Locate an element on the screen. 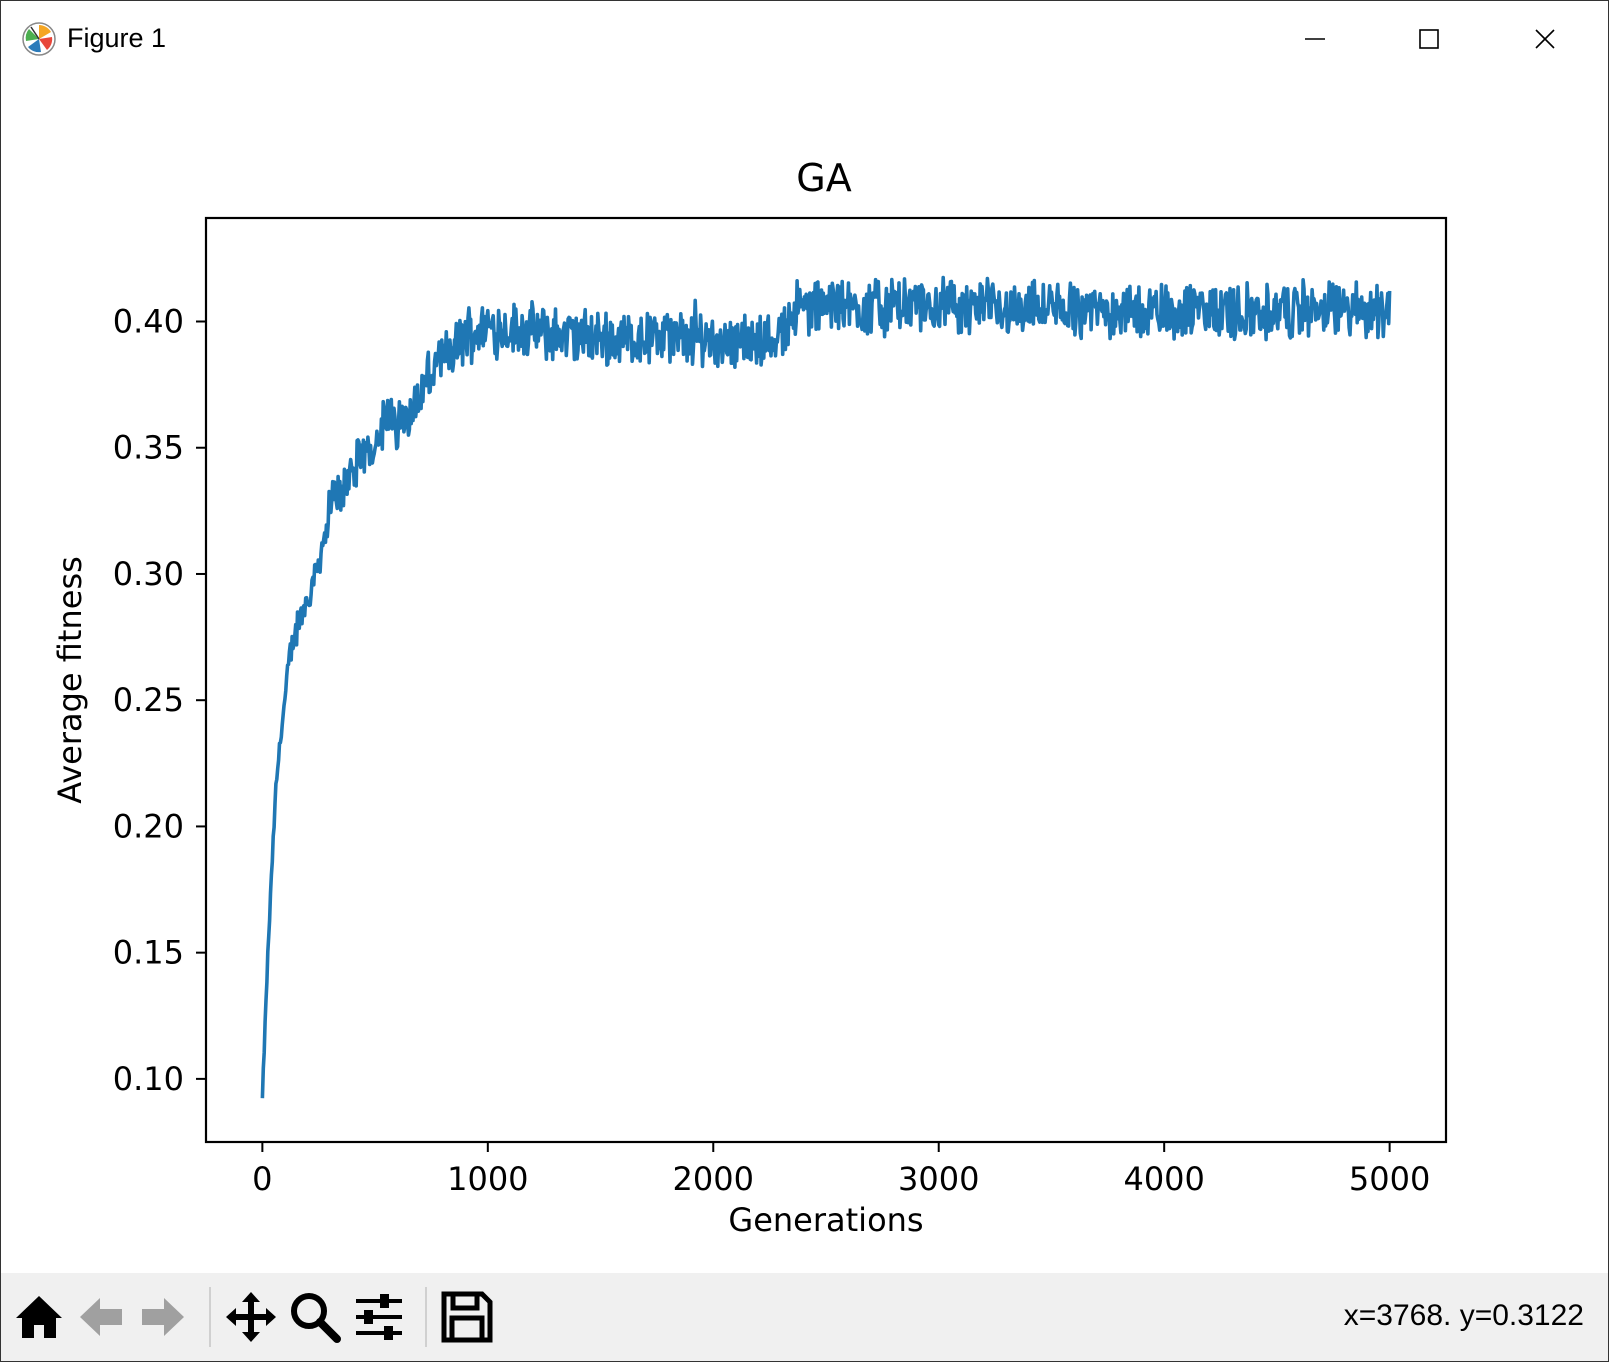  chart-title: GA is located at coordinates (823, 178).